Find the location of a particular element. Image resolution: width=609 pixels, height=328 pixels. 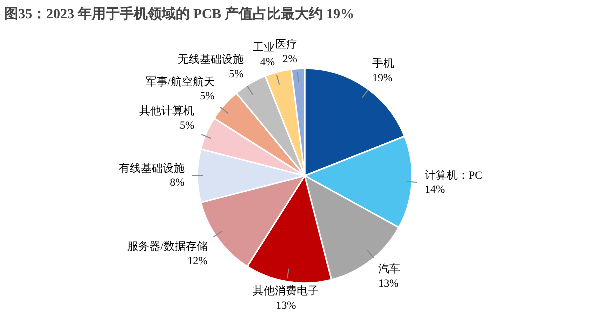

slice-label: 服务器/数据存储 is located at coordinates (168, 247).